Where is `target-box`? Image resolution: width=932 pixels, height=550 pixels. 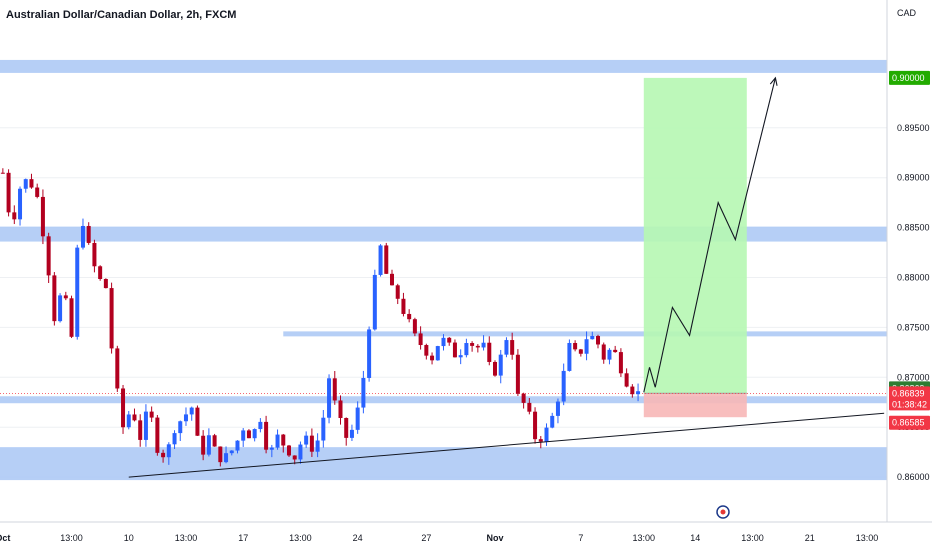
target-box is located at coordinates (695, 235).